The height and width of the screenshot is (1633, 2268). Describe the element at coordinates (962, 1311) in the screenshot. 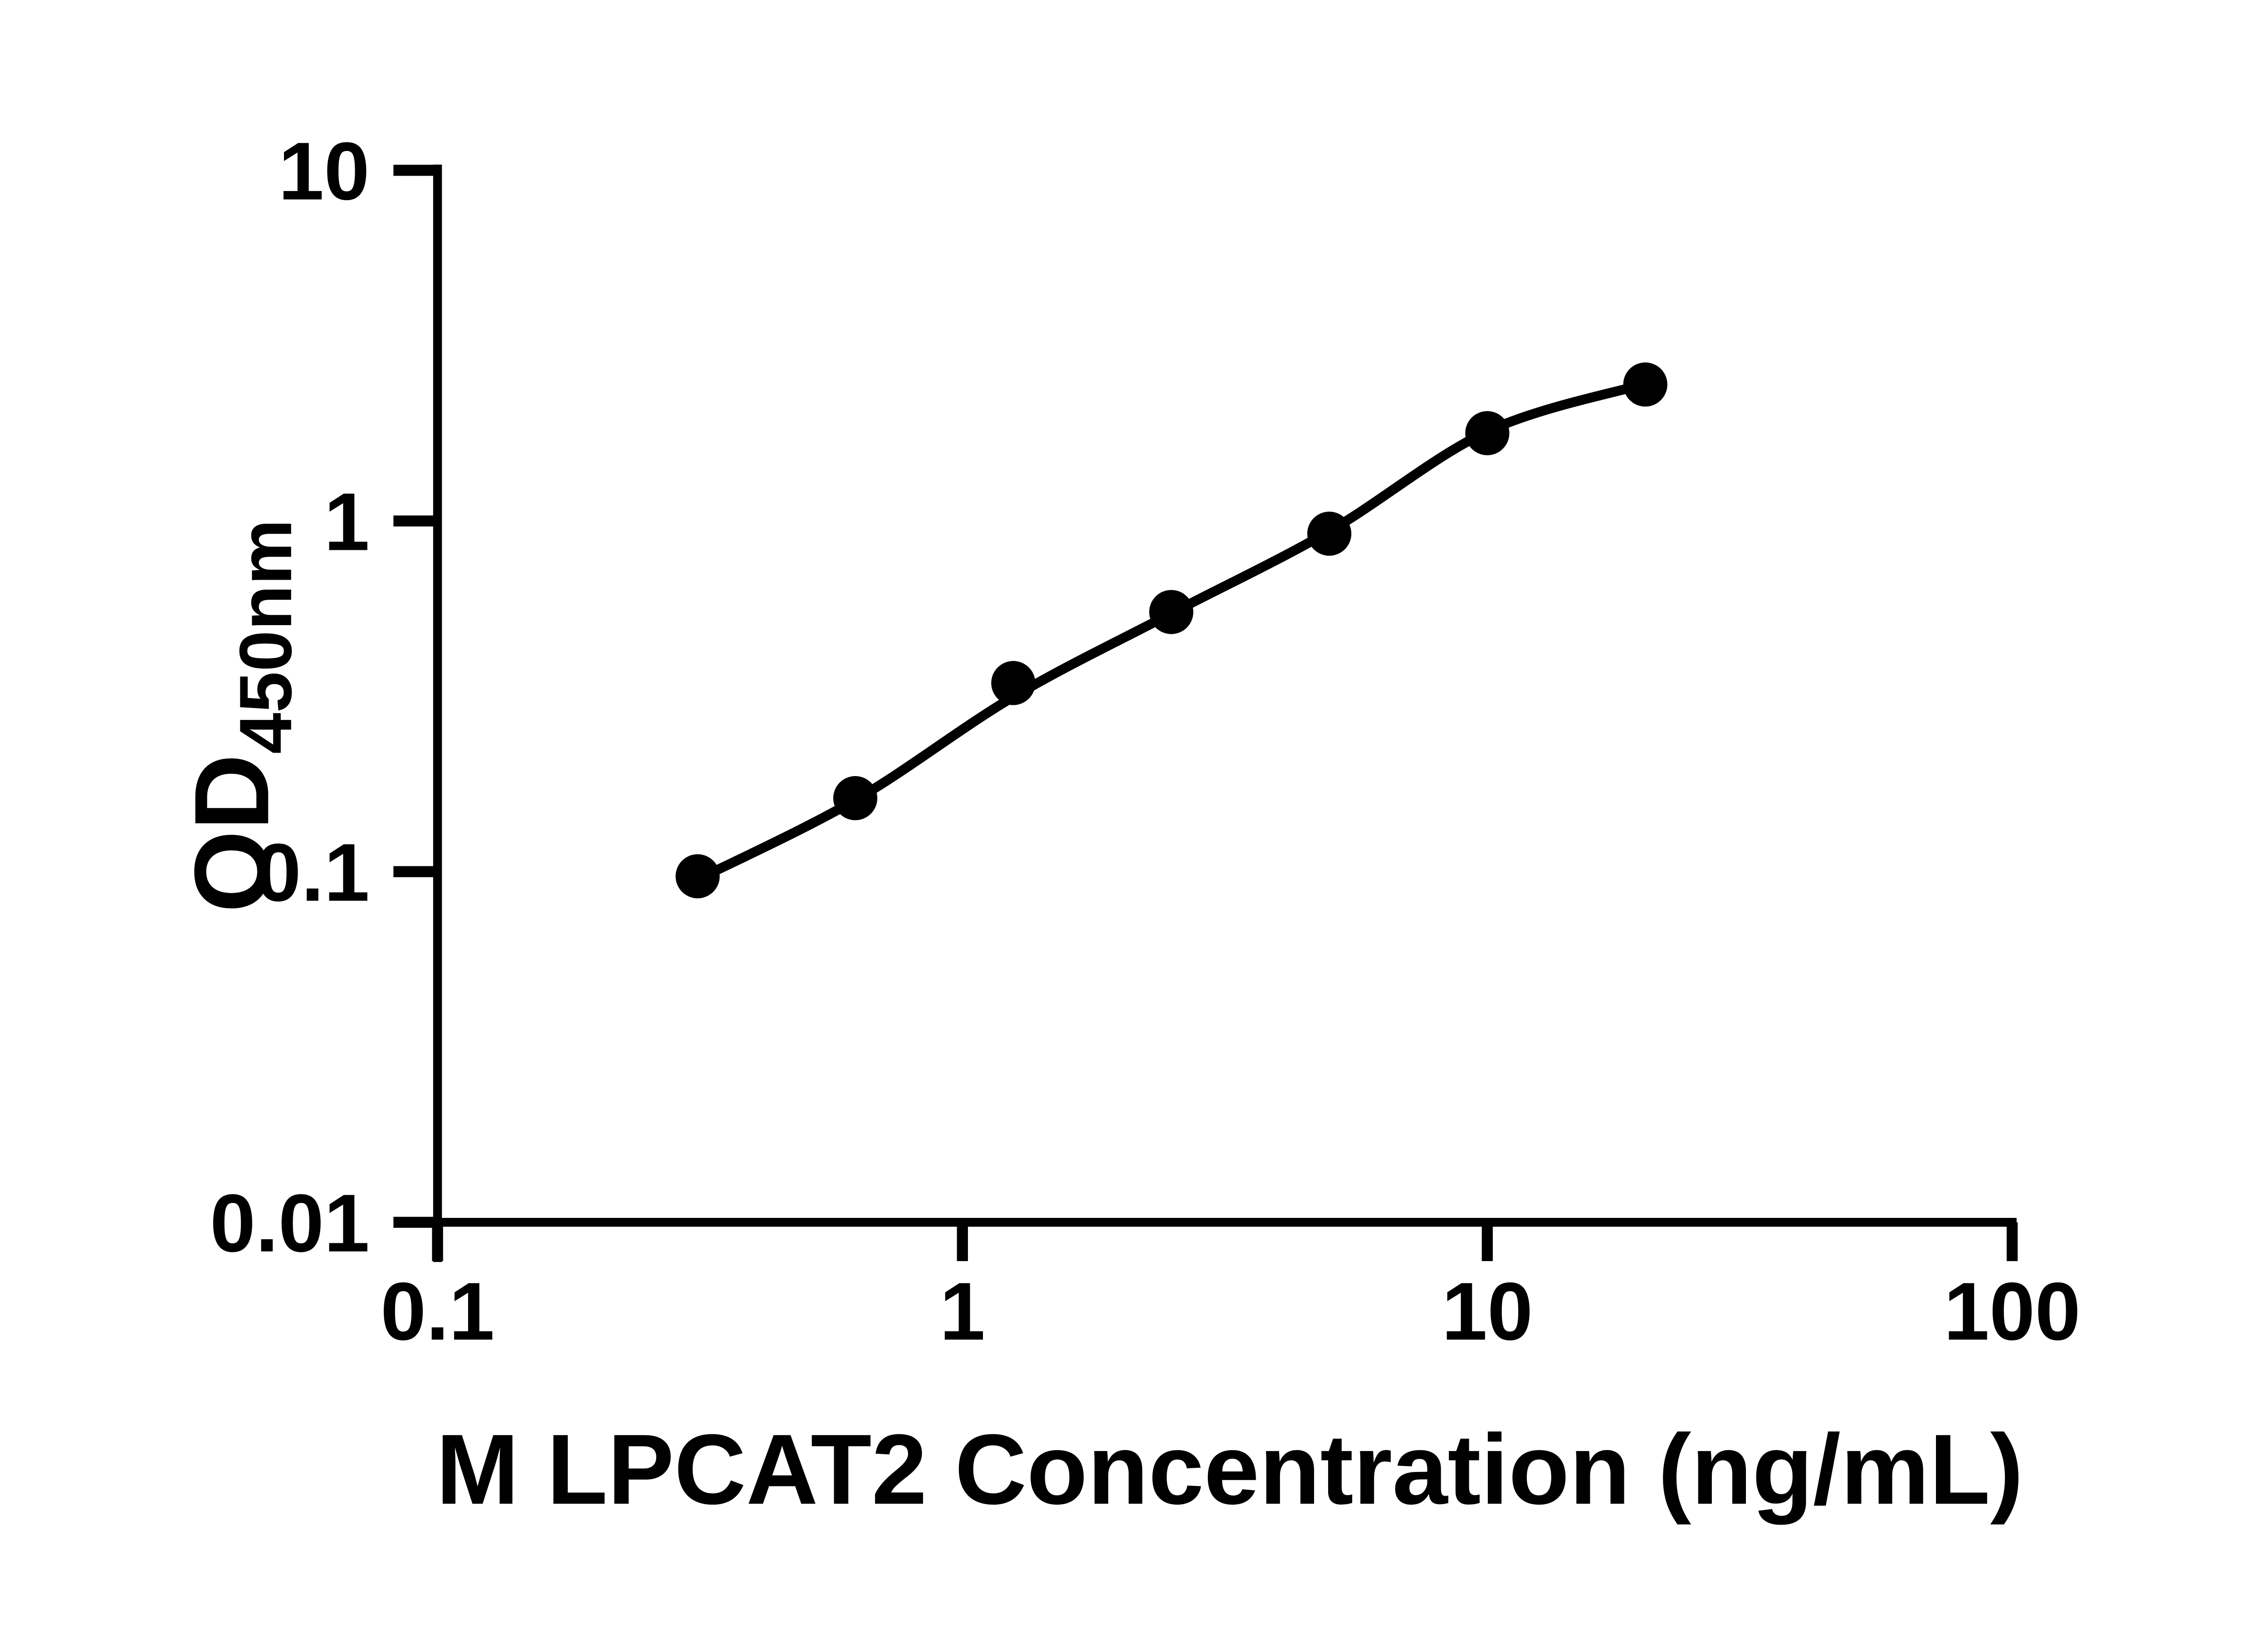

I see `x-tick-label: 1` at that location.